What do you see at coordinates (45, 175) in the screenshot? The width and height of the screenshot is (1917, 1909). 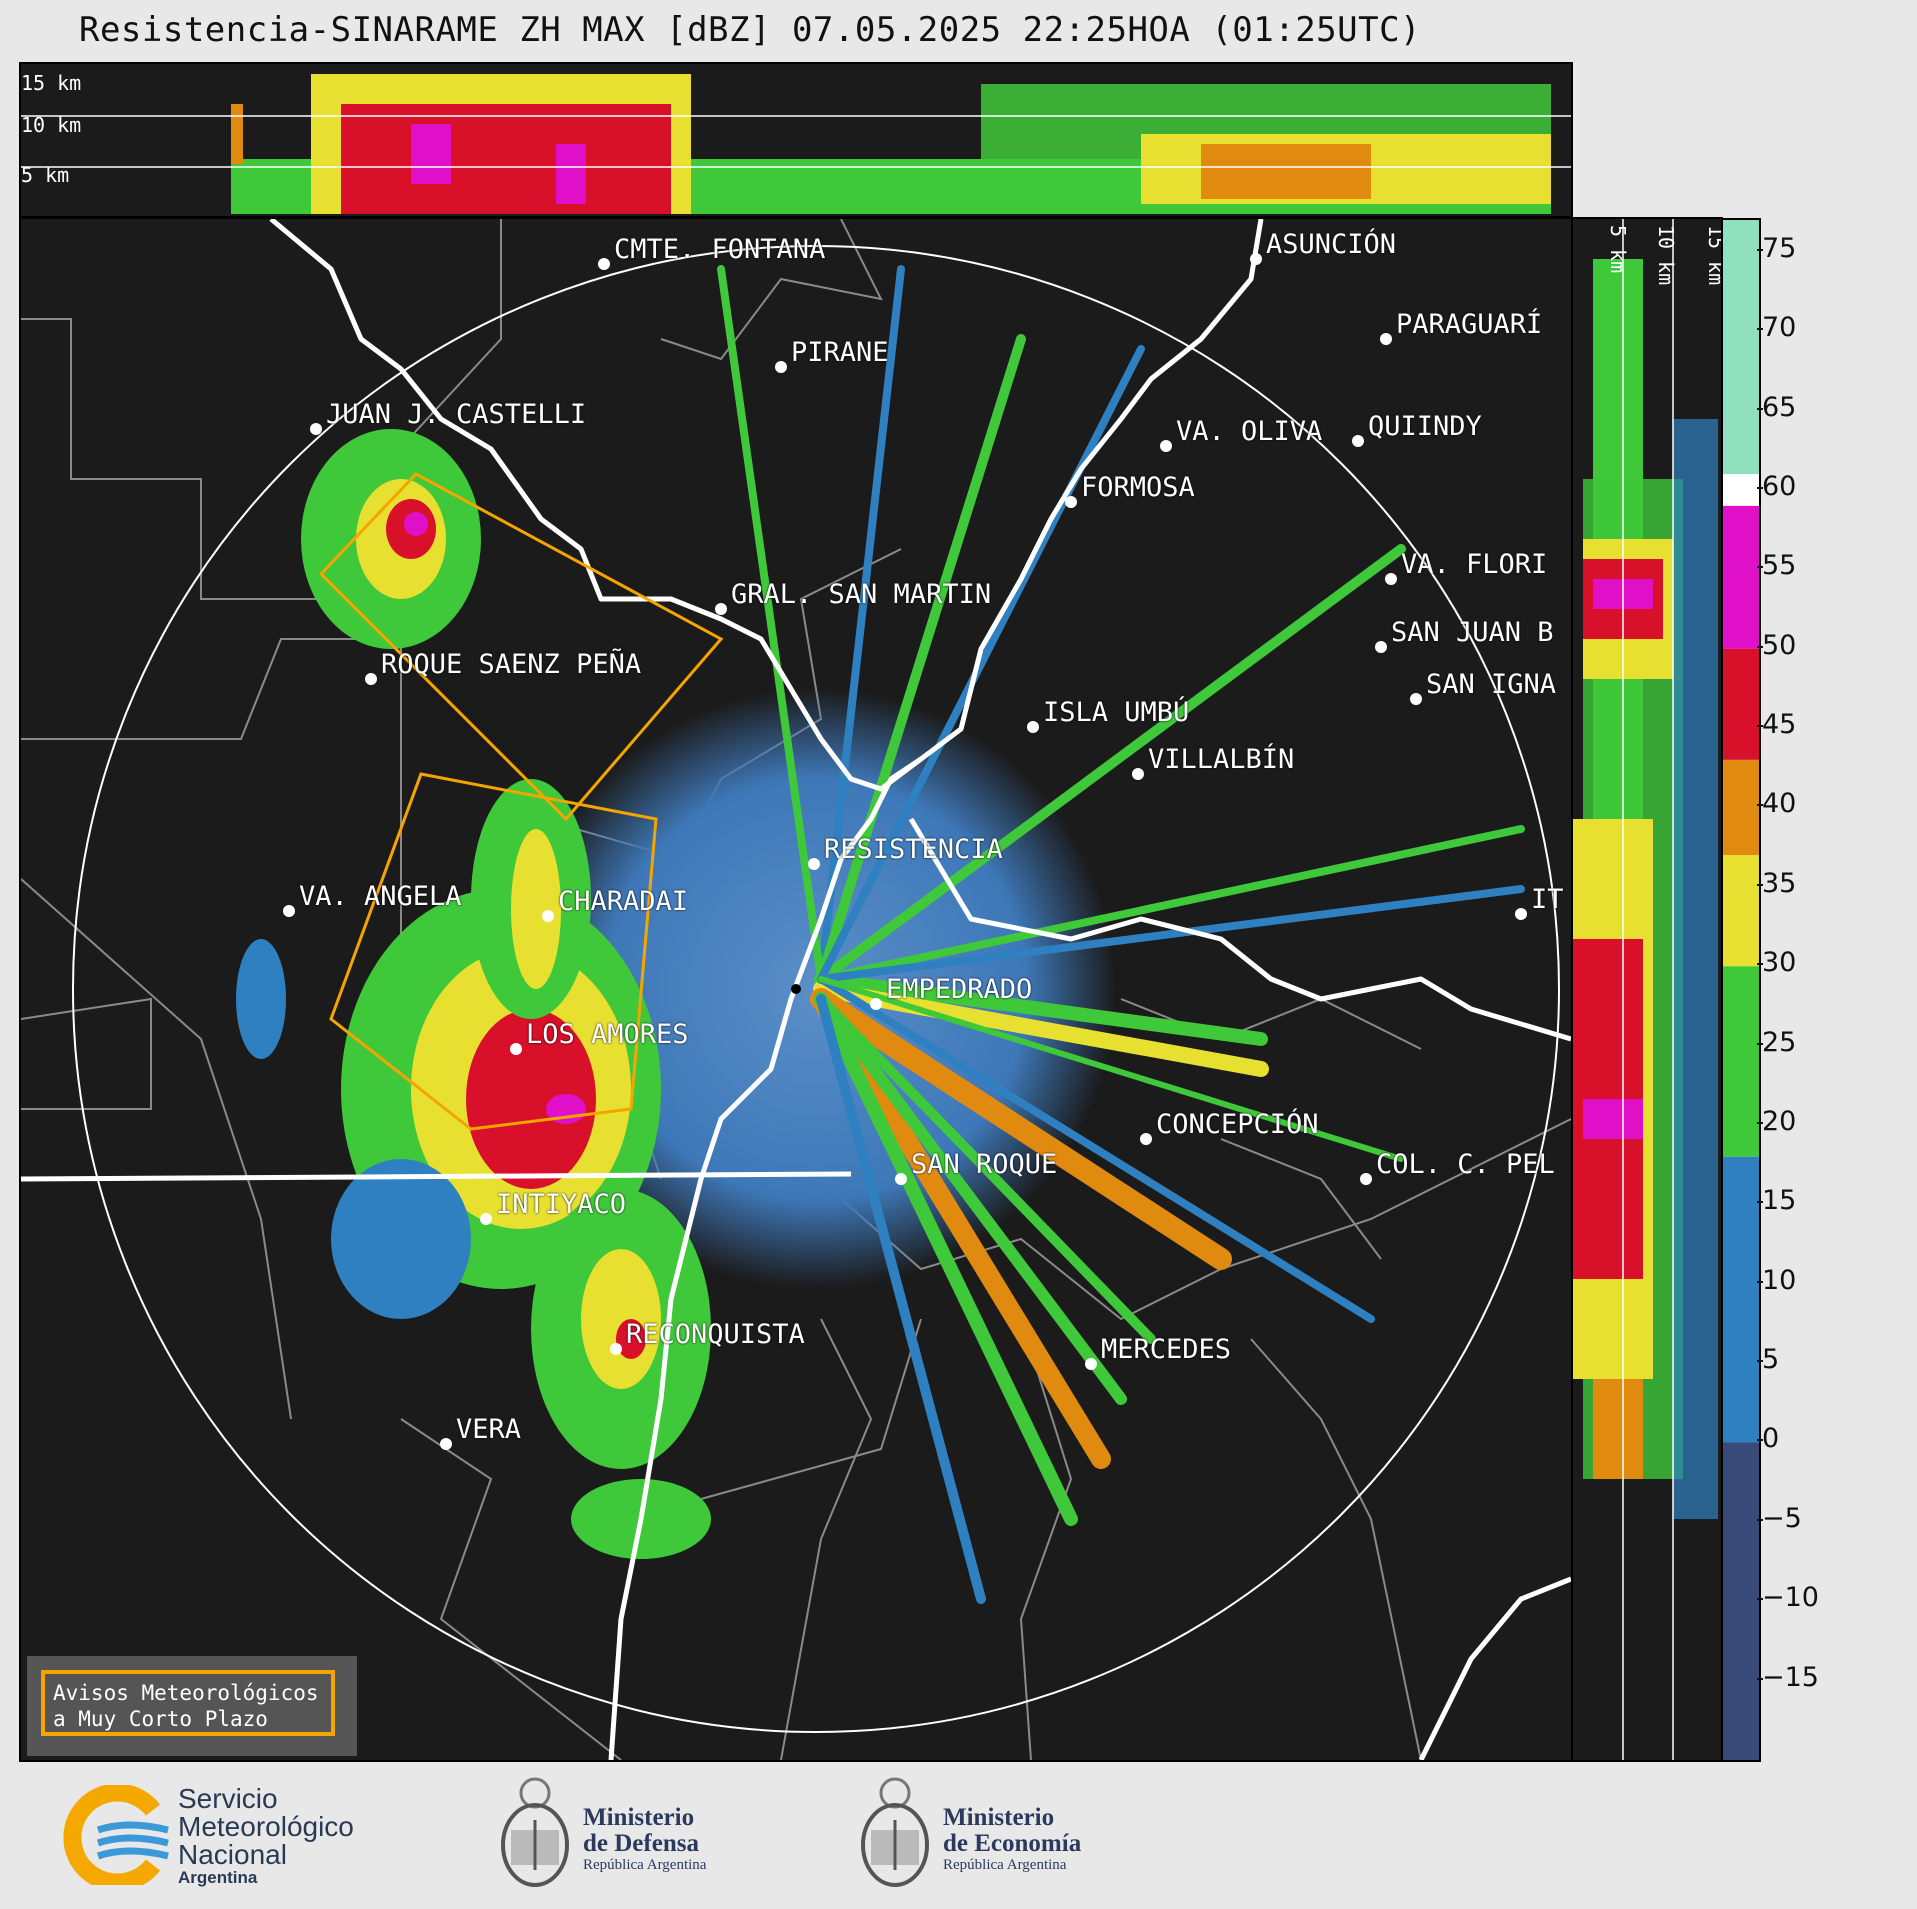 I see `profile-top-label-5: 5 km` at bounding box center [45, 175].